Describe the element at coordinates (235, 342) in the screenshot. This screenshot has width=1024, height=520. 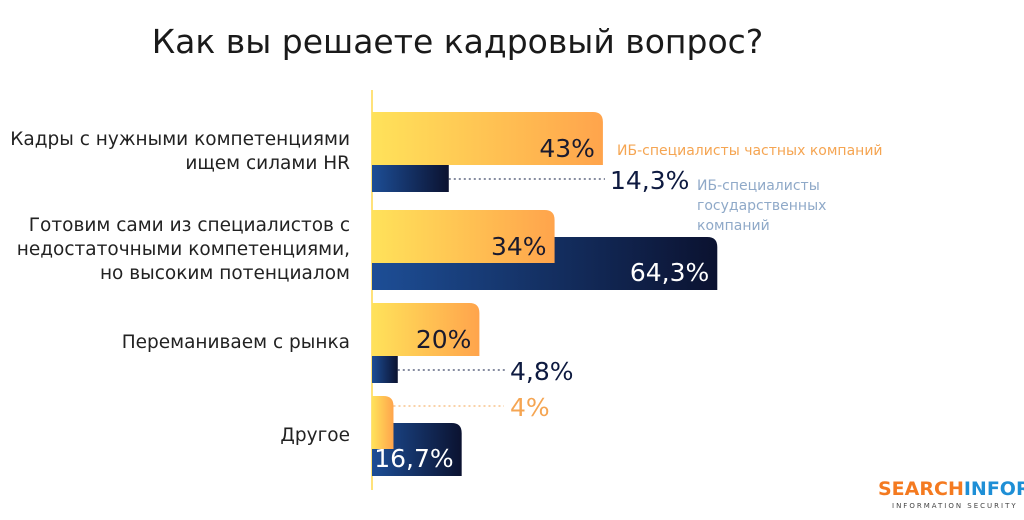
I see `category-label: Переманиваем с рынка` at that location.